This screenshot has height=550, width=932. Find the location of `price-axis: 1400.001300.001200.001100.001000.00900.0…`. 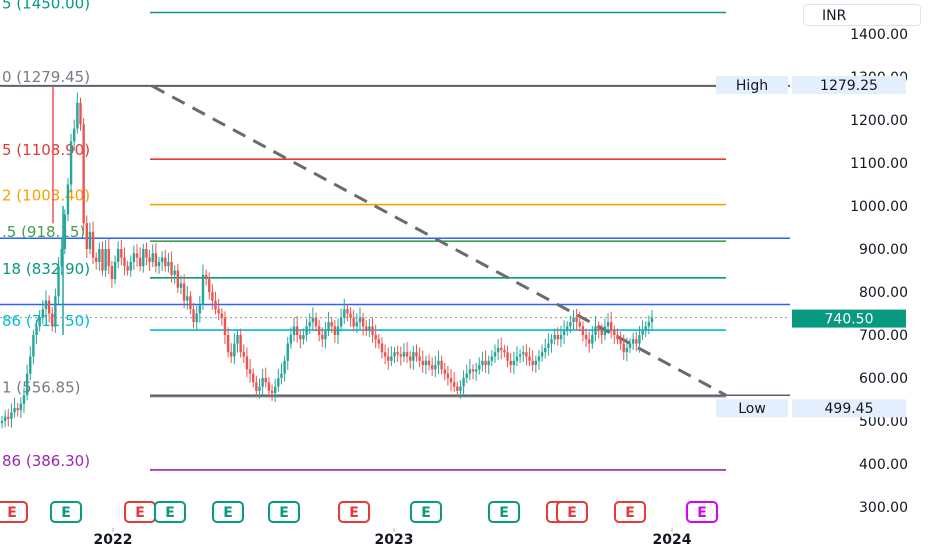

price-axis: 1400.001300.001200.001100.001000.00900.0… is located at coordinates (879, 271).